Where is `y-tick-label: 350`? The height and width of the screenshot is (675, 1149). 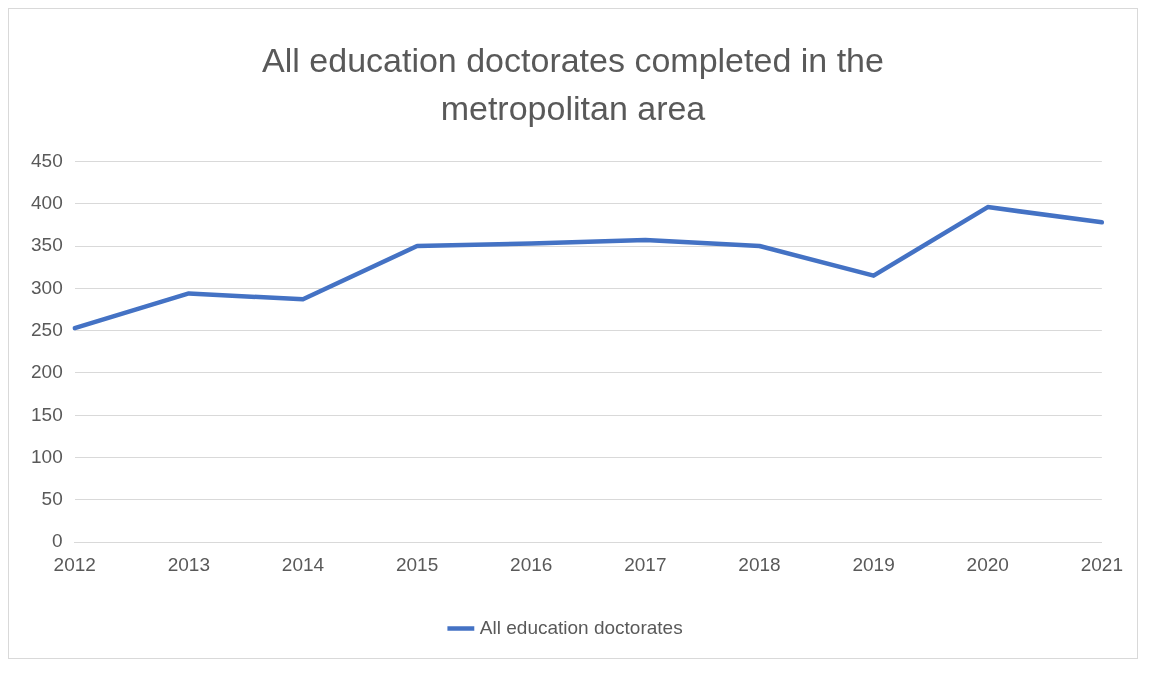
y-tick-label: 350 is located at coordinates (47, 245).